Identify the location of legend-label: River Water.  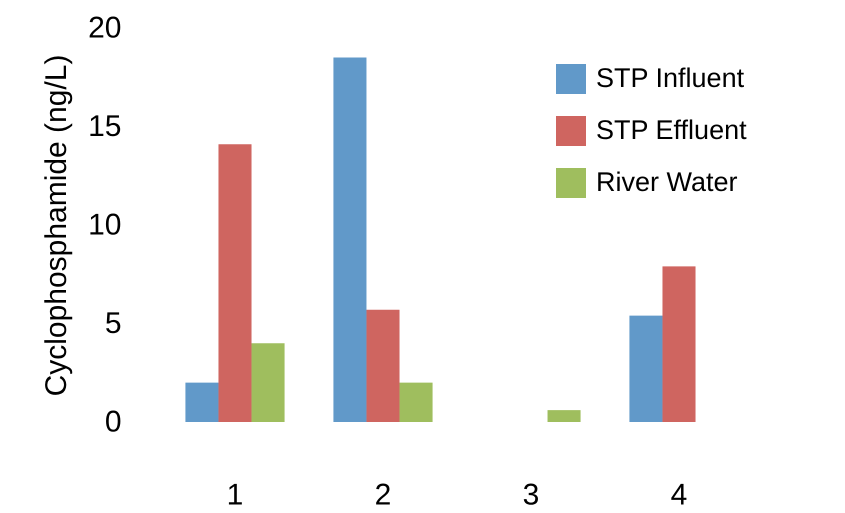
(667, 182).